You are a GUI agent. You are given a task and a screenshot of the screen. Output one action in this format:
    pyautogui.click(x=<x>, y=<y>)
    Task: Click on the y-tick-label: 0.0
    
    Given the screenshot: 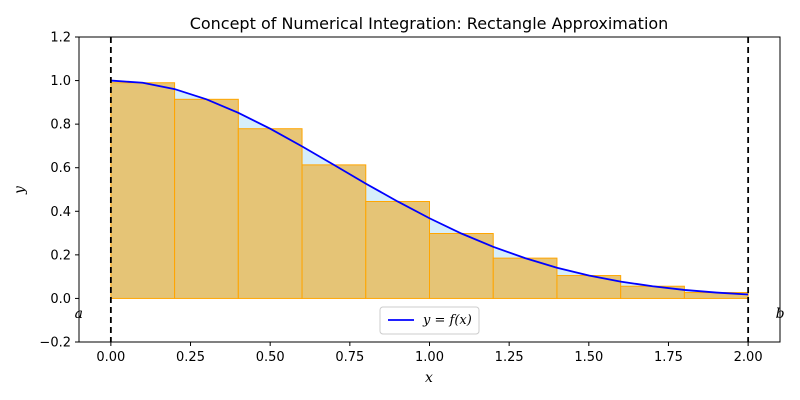 What is the action you would take?
    pyautogui.click(x=60, y=299)
    